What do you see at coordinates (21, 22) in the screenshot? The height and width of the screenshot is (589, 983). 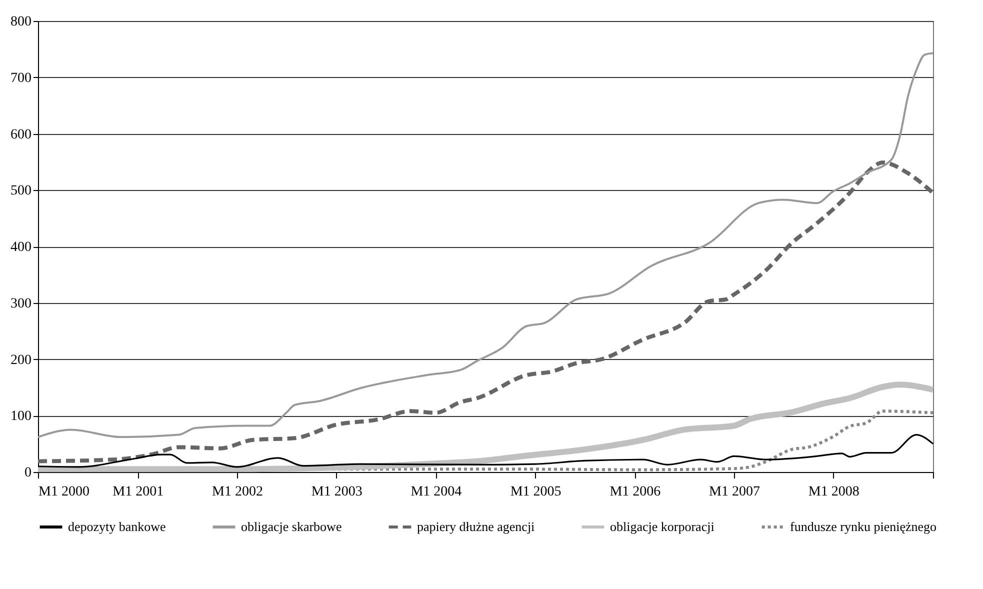 I see `y-tick-label: 800` at bounding box center [21, 22].